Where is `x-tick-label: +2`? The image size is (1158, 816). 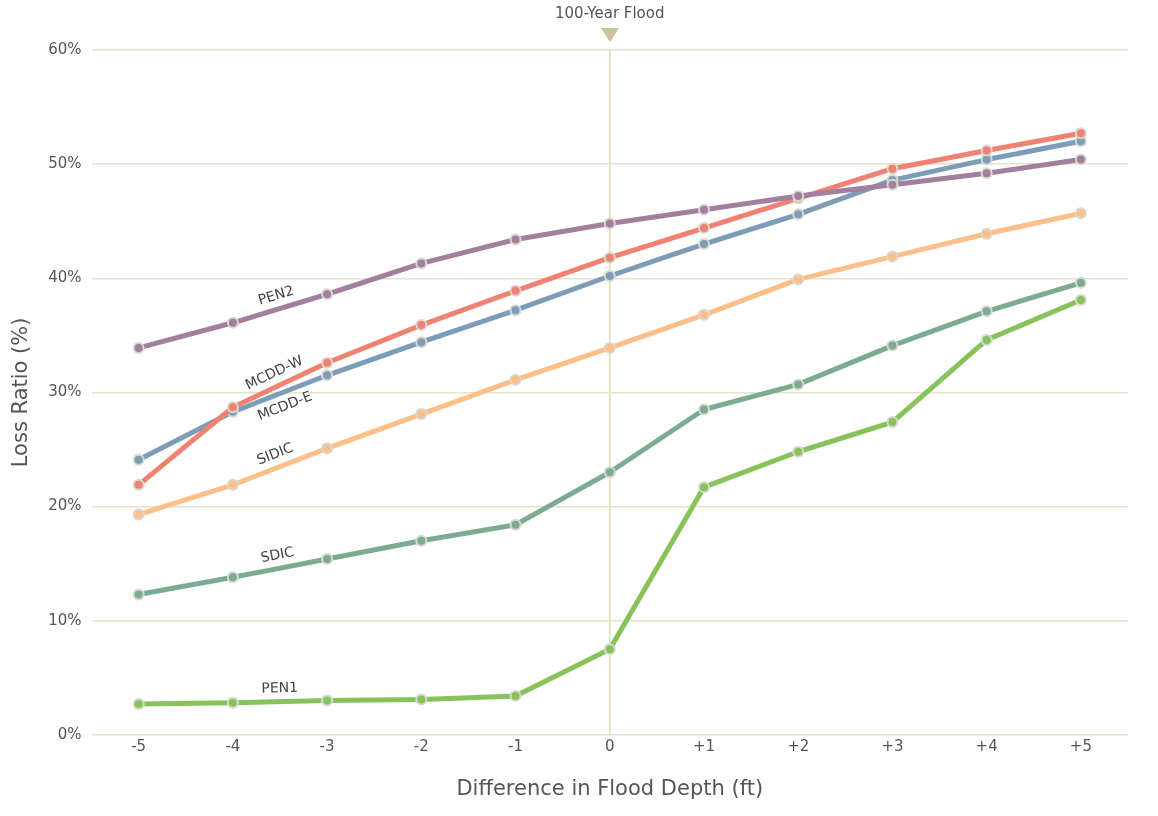 x-tick-label: +2 is located at coordinates (798, 745).